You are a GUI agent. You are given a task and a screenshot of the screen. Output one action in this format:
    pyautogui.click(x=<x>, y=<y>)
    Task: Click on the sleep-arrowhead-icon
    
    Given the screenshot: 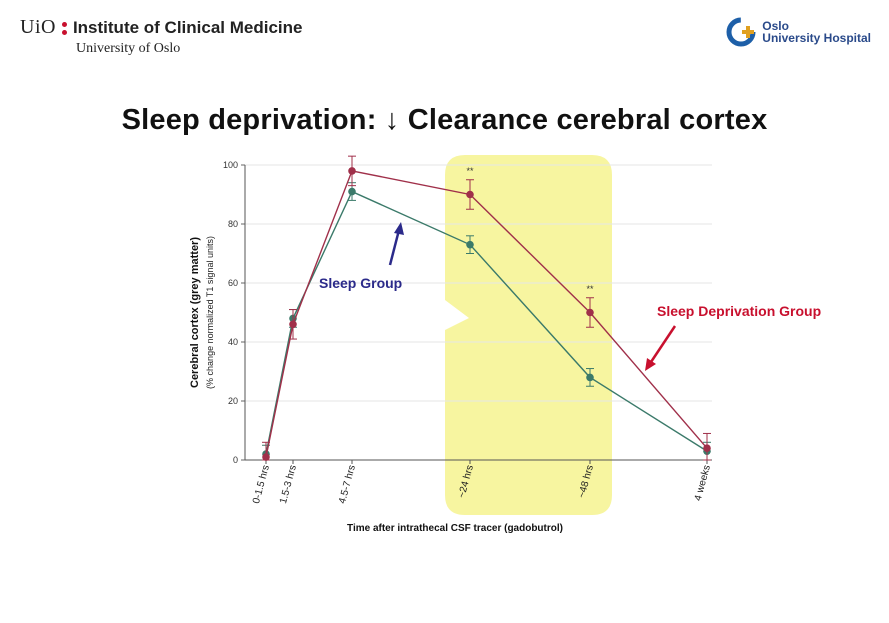 What is the action you would take?
    pyautogui.click(x=399, y=228)
    